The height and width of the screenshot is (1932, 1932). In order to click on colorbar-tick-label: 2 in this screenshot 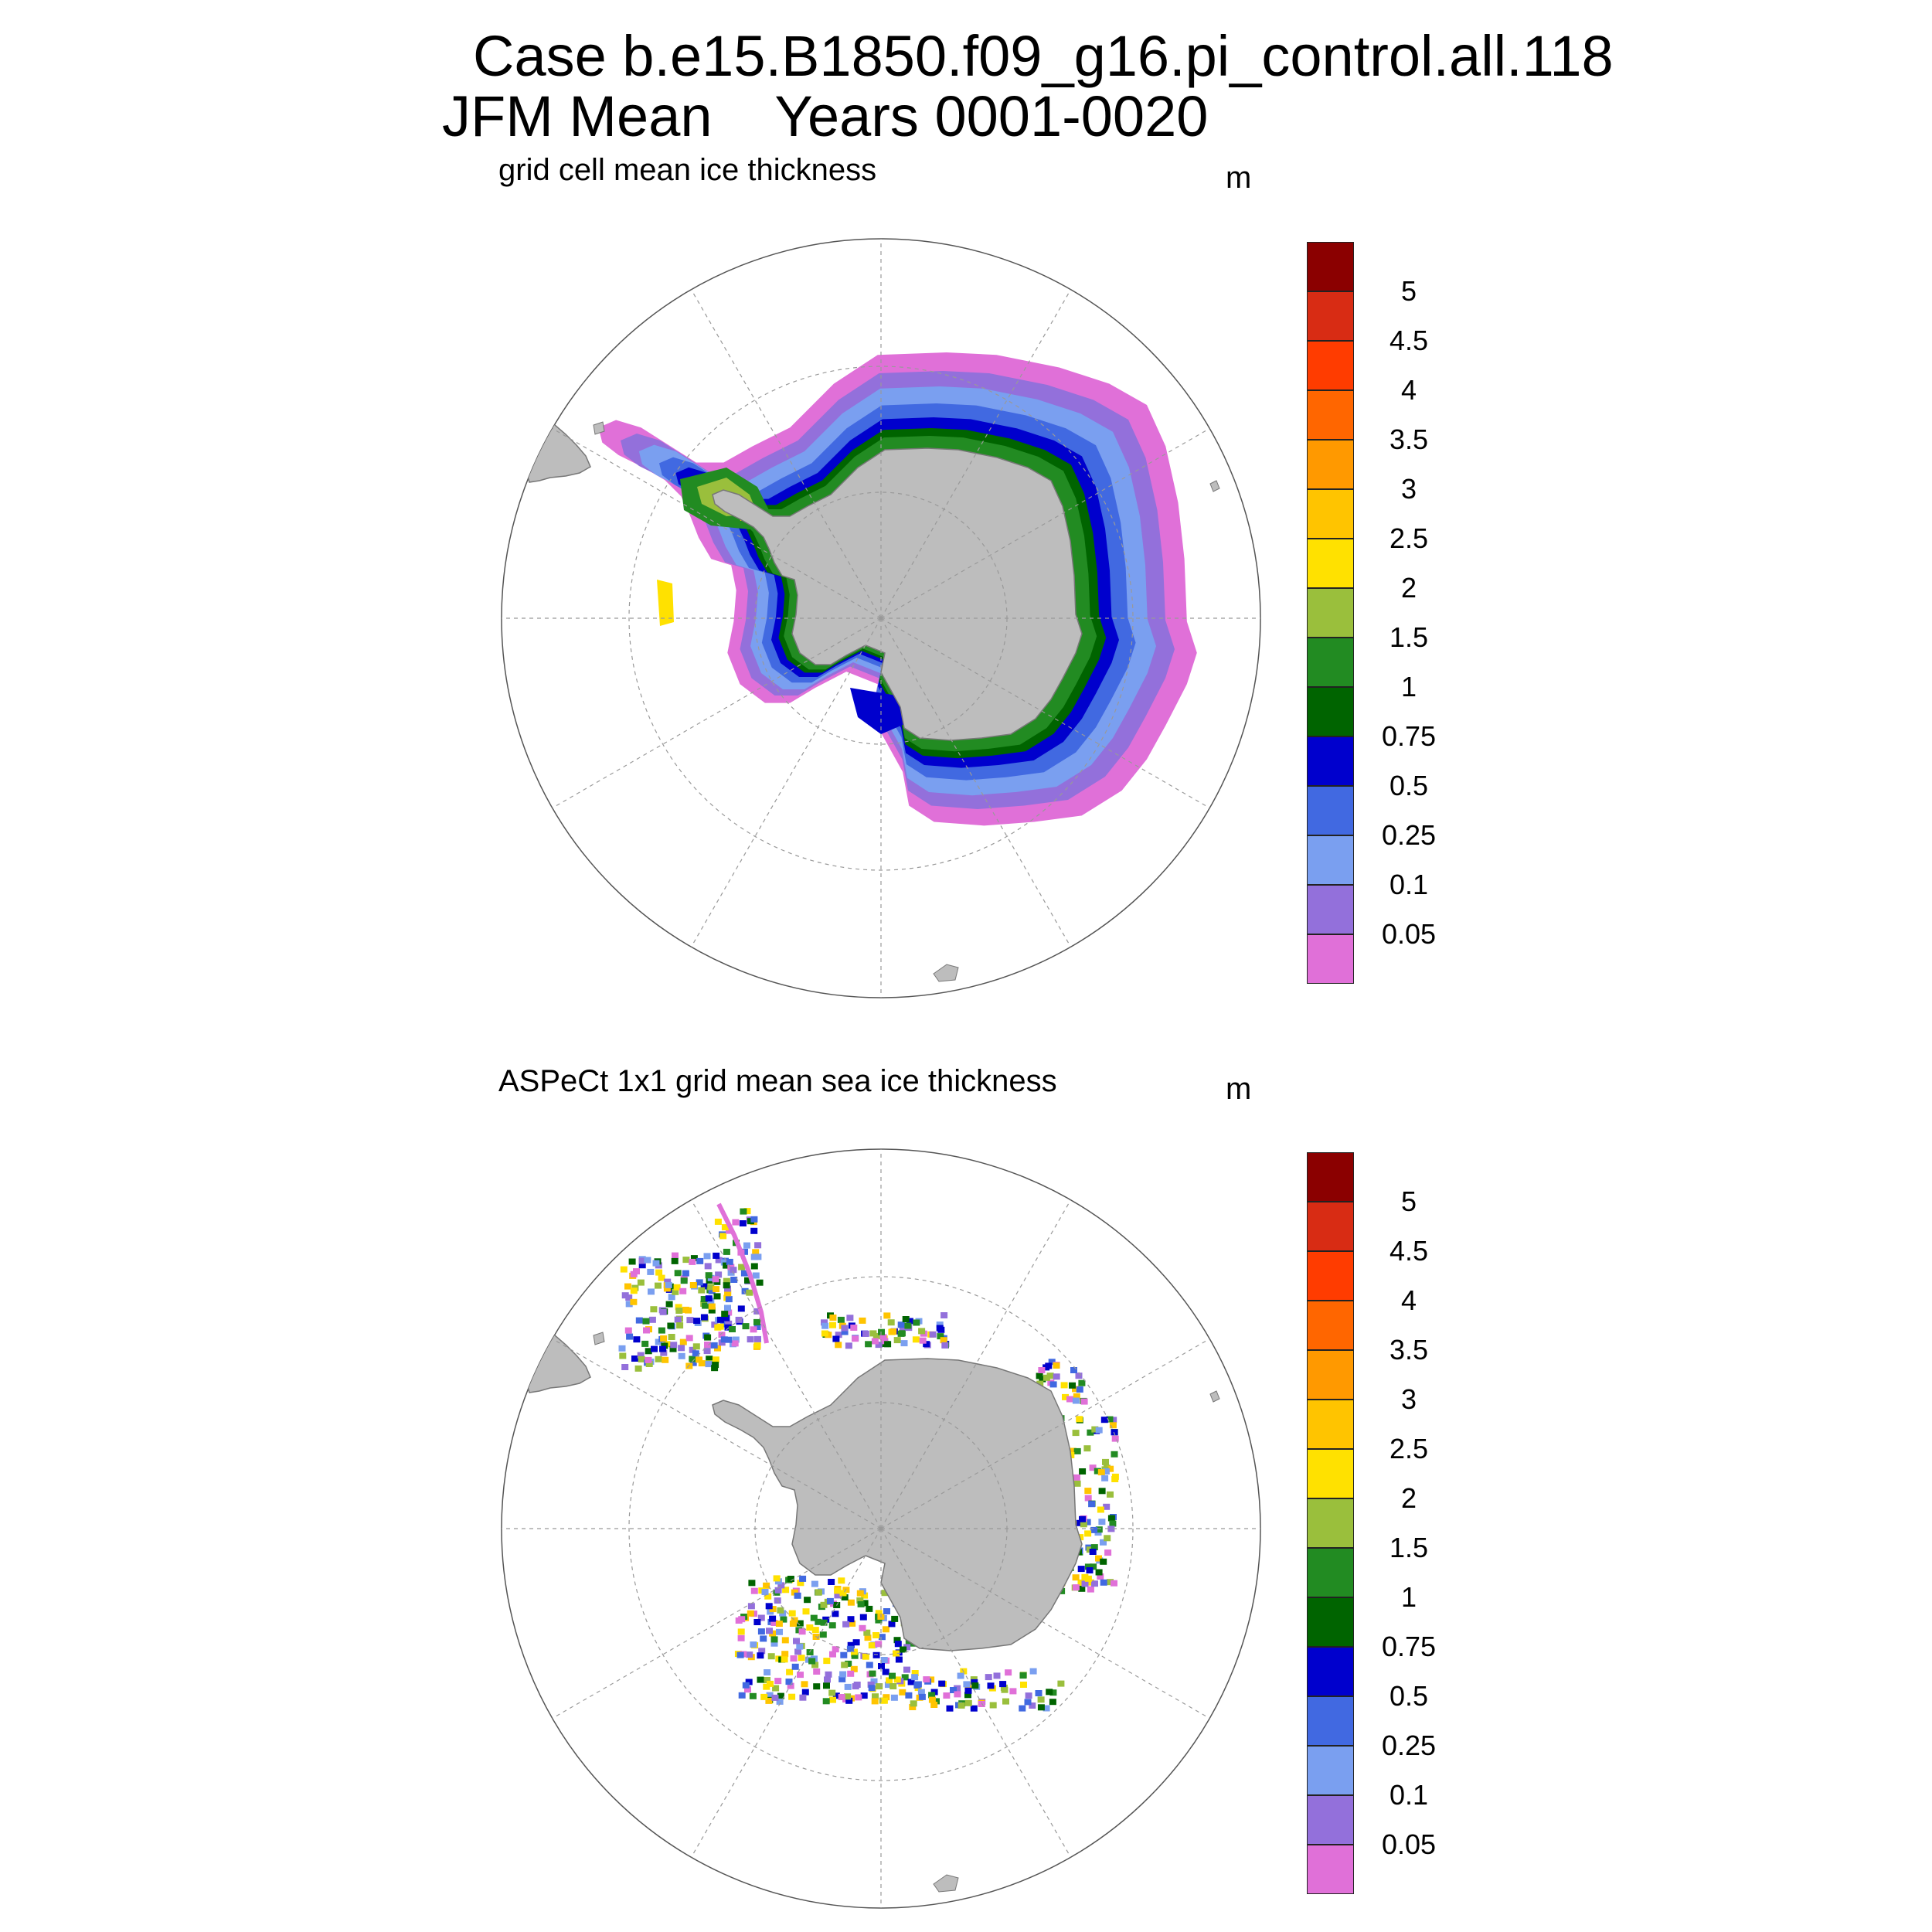, I will do `click(1409, 588)`.